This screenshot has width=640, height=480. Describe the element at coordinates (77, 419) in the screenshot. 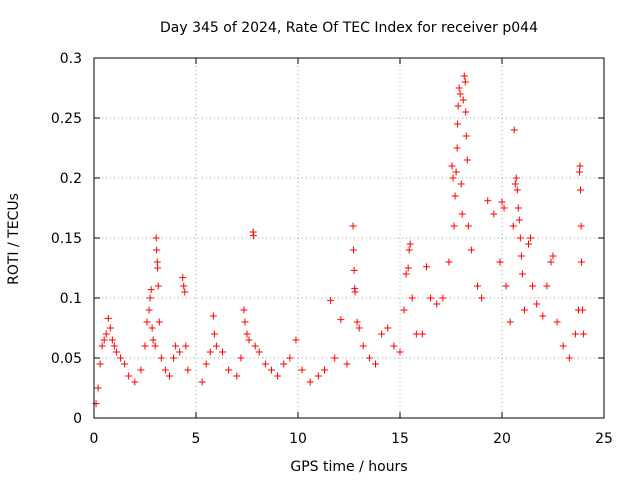

I see `y-tick-label: 0` at that location.